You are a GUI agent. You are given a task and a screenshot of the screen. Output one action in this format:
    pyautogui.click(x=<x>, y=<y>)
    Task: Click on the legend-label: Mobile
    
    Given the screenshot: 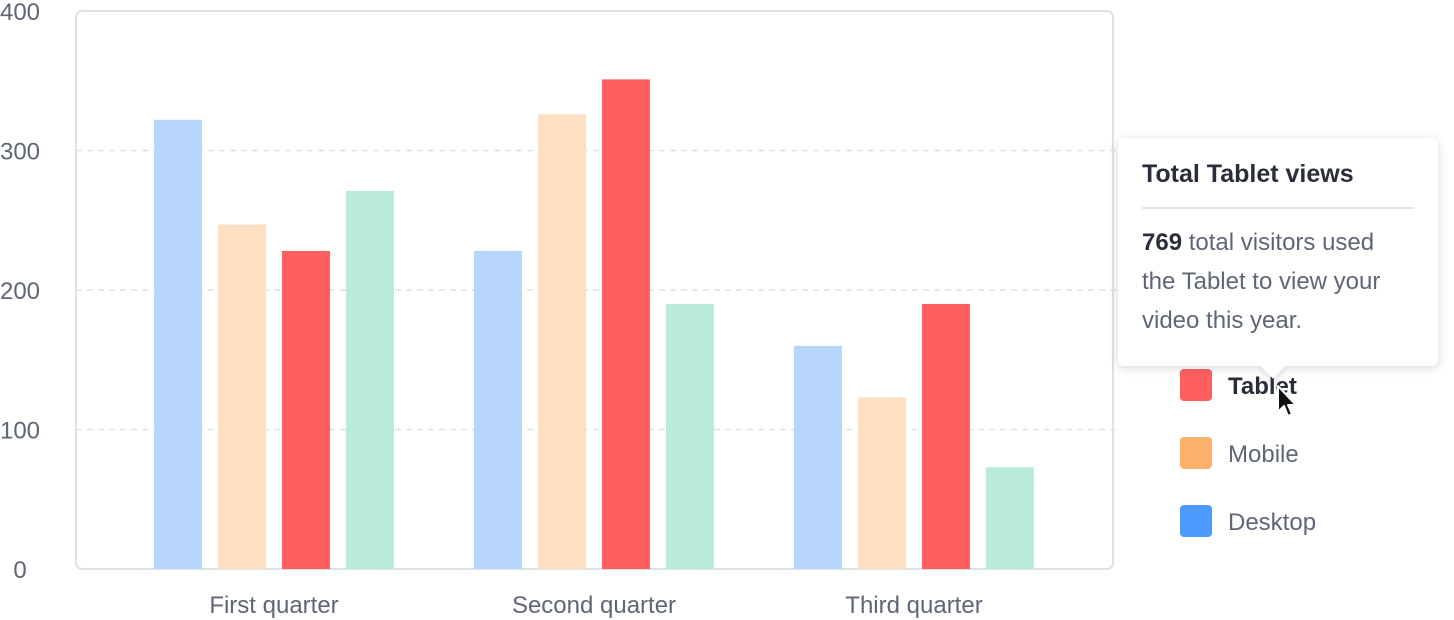 What is the action you would take?
    pyautogui.click(x=1263, y=454)
    